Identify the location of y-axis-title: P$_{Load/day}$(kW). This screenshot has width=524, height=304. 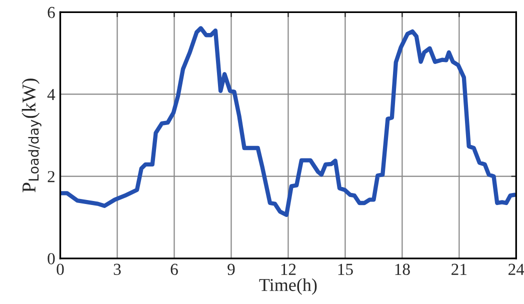
(32, 135).